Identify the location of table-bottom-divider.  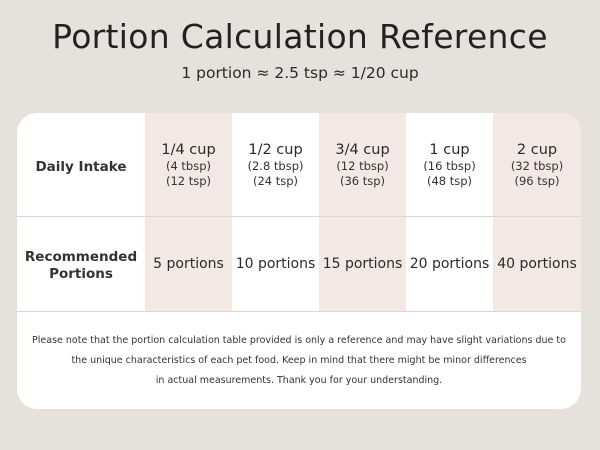
(299, 311).